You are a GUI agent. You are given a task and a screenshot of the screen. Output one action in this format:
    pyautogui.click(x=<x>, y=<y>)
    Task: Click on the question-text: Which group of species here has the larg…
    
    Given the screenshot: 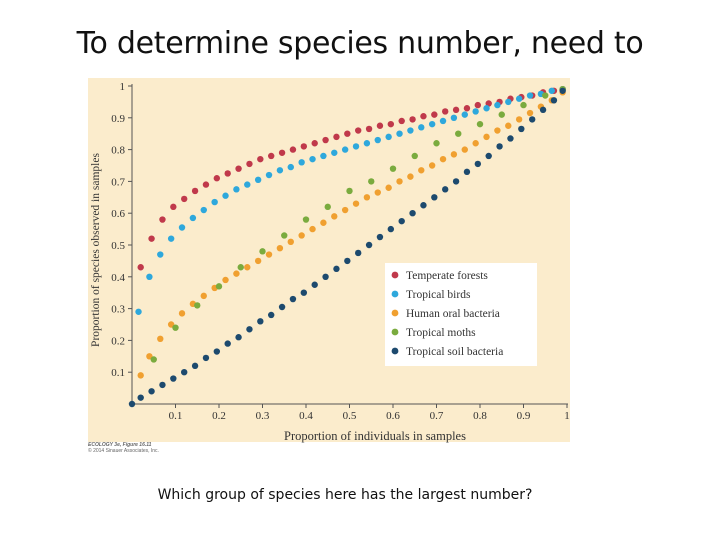 What is the action you would take?
    pyautogui.click(x=345, y=495)
    